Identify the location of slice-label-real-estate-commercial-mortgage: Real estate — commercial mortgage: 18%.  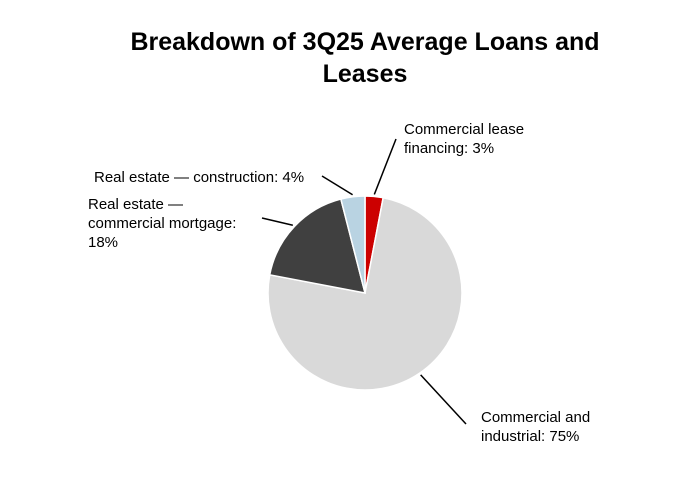
(162, 223).